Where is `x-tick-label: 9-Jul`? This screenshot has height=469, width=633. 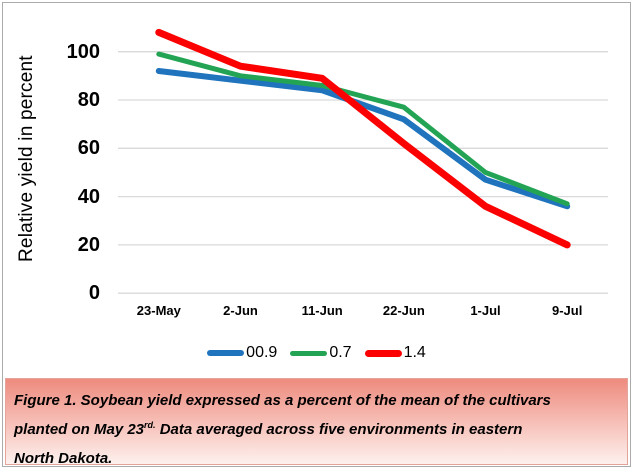 x-tick-label: 9-Jul is located at coordinates (567, 310).